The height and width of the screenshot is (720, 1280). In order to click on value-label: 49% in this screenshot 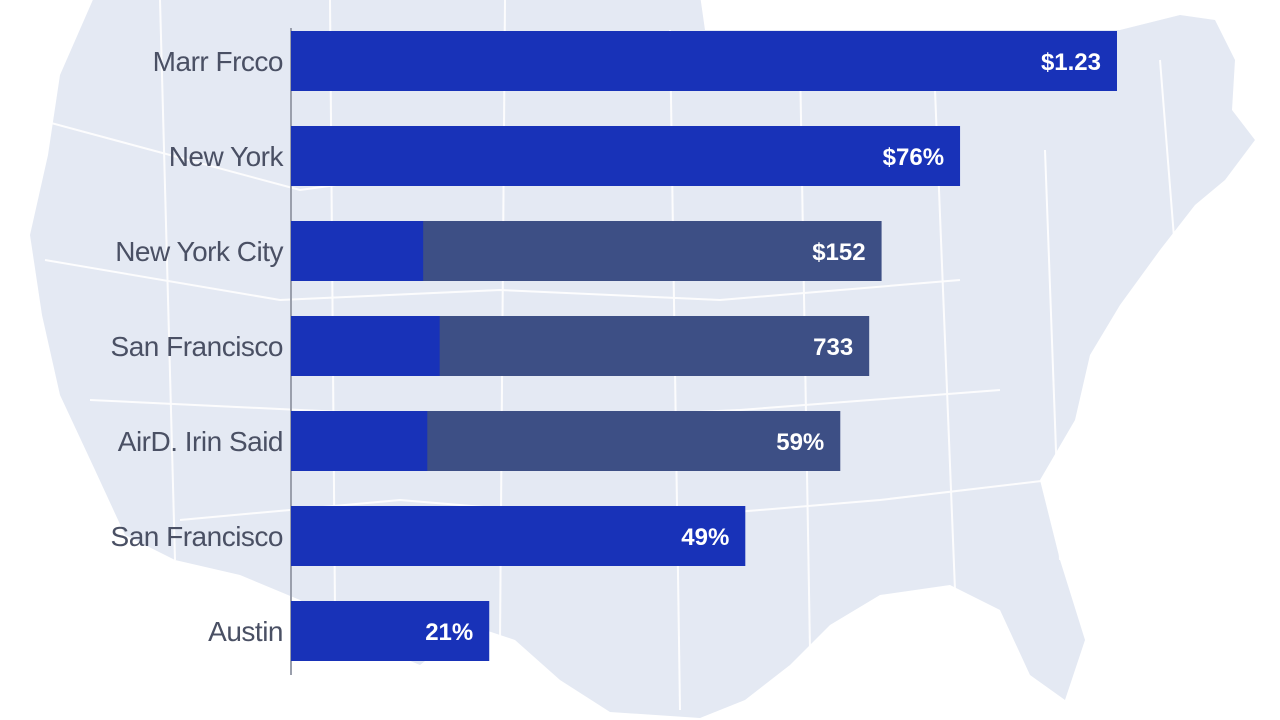, I will do `click(705, 537)`.